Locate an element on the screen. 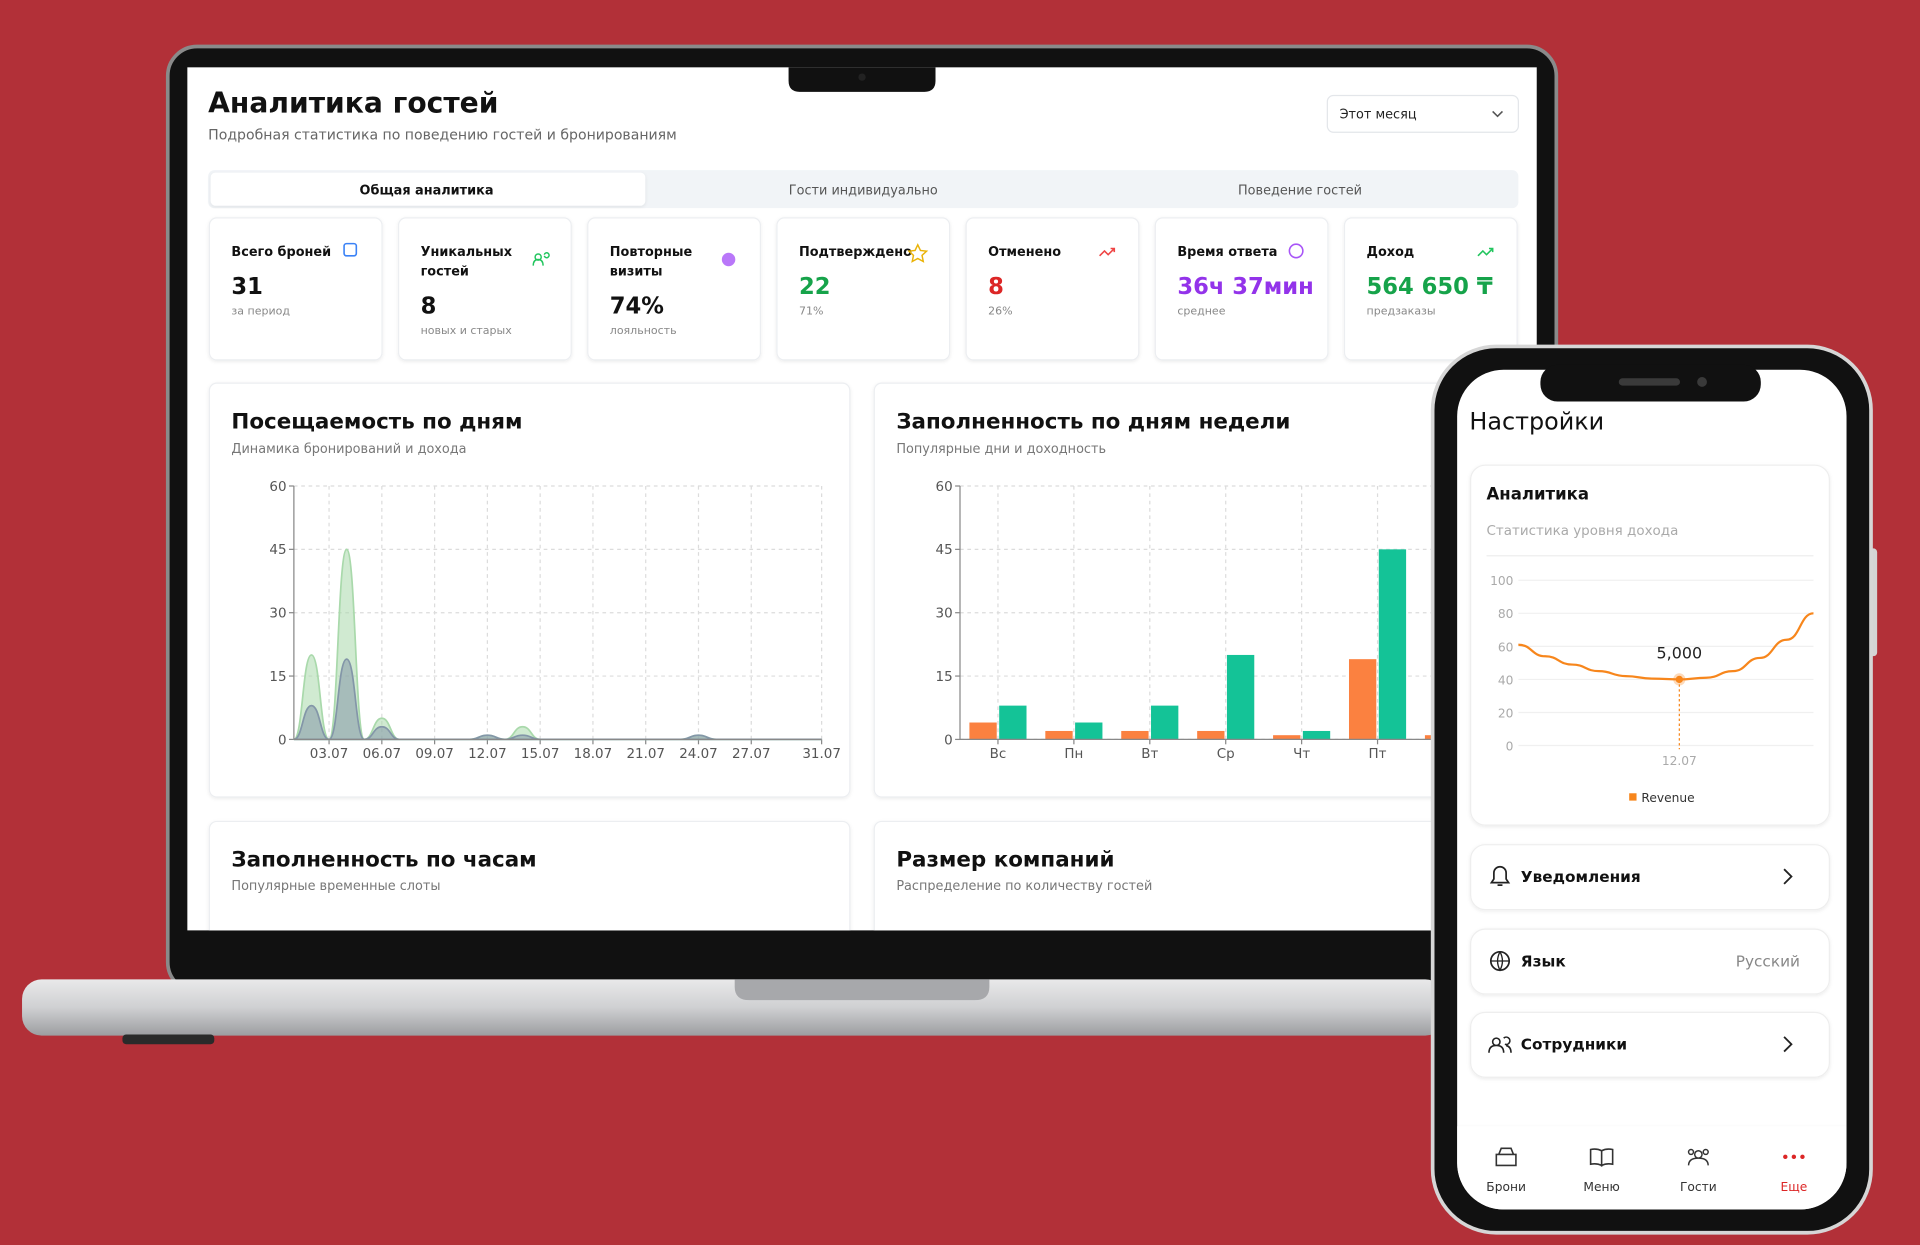  x-tick-label: 12.07 is located at coordinates (1679, 761).